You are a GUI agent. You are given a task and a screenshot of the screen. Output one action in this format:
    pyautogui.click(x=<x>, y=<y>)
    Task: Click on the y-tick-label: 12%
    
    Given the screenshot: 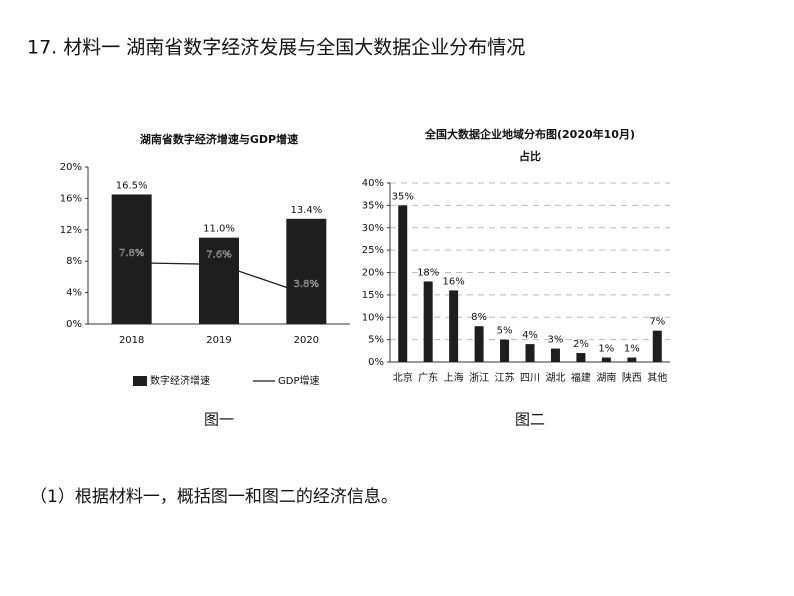 What is the action you would take?
    pyautogui.click(x=71, y=230)
    